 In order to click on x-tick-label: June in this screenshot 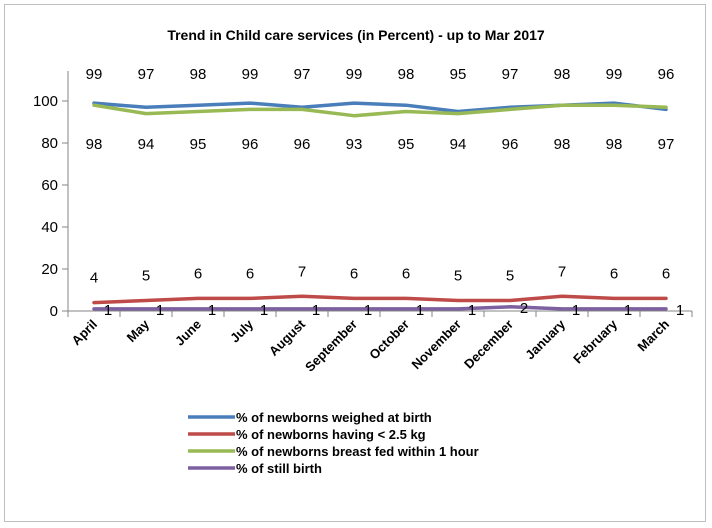, I will do `click(188, 333)`.